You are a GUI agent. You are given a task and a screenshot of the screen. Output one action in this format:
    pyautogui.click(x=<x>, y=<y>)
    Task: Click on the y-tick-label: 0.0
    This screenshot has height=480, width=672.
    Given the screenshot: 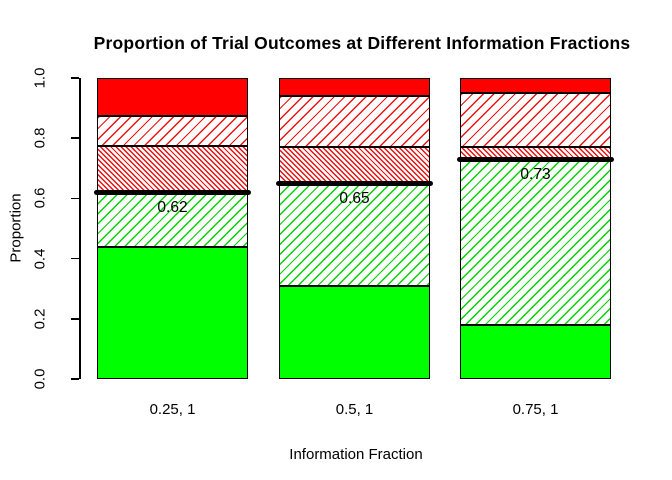 What is the action you would take?
    pyautogui.click(x=40, y=379)
    